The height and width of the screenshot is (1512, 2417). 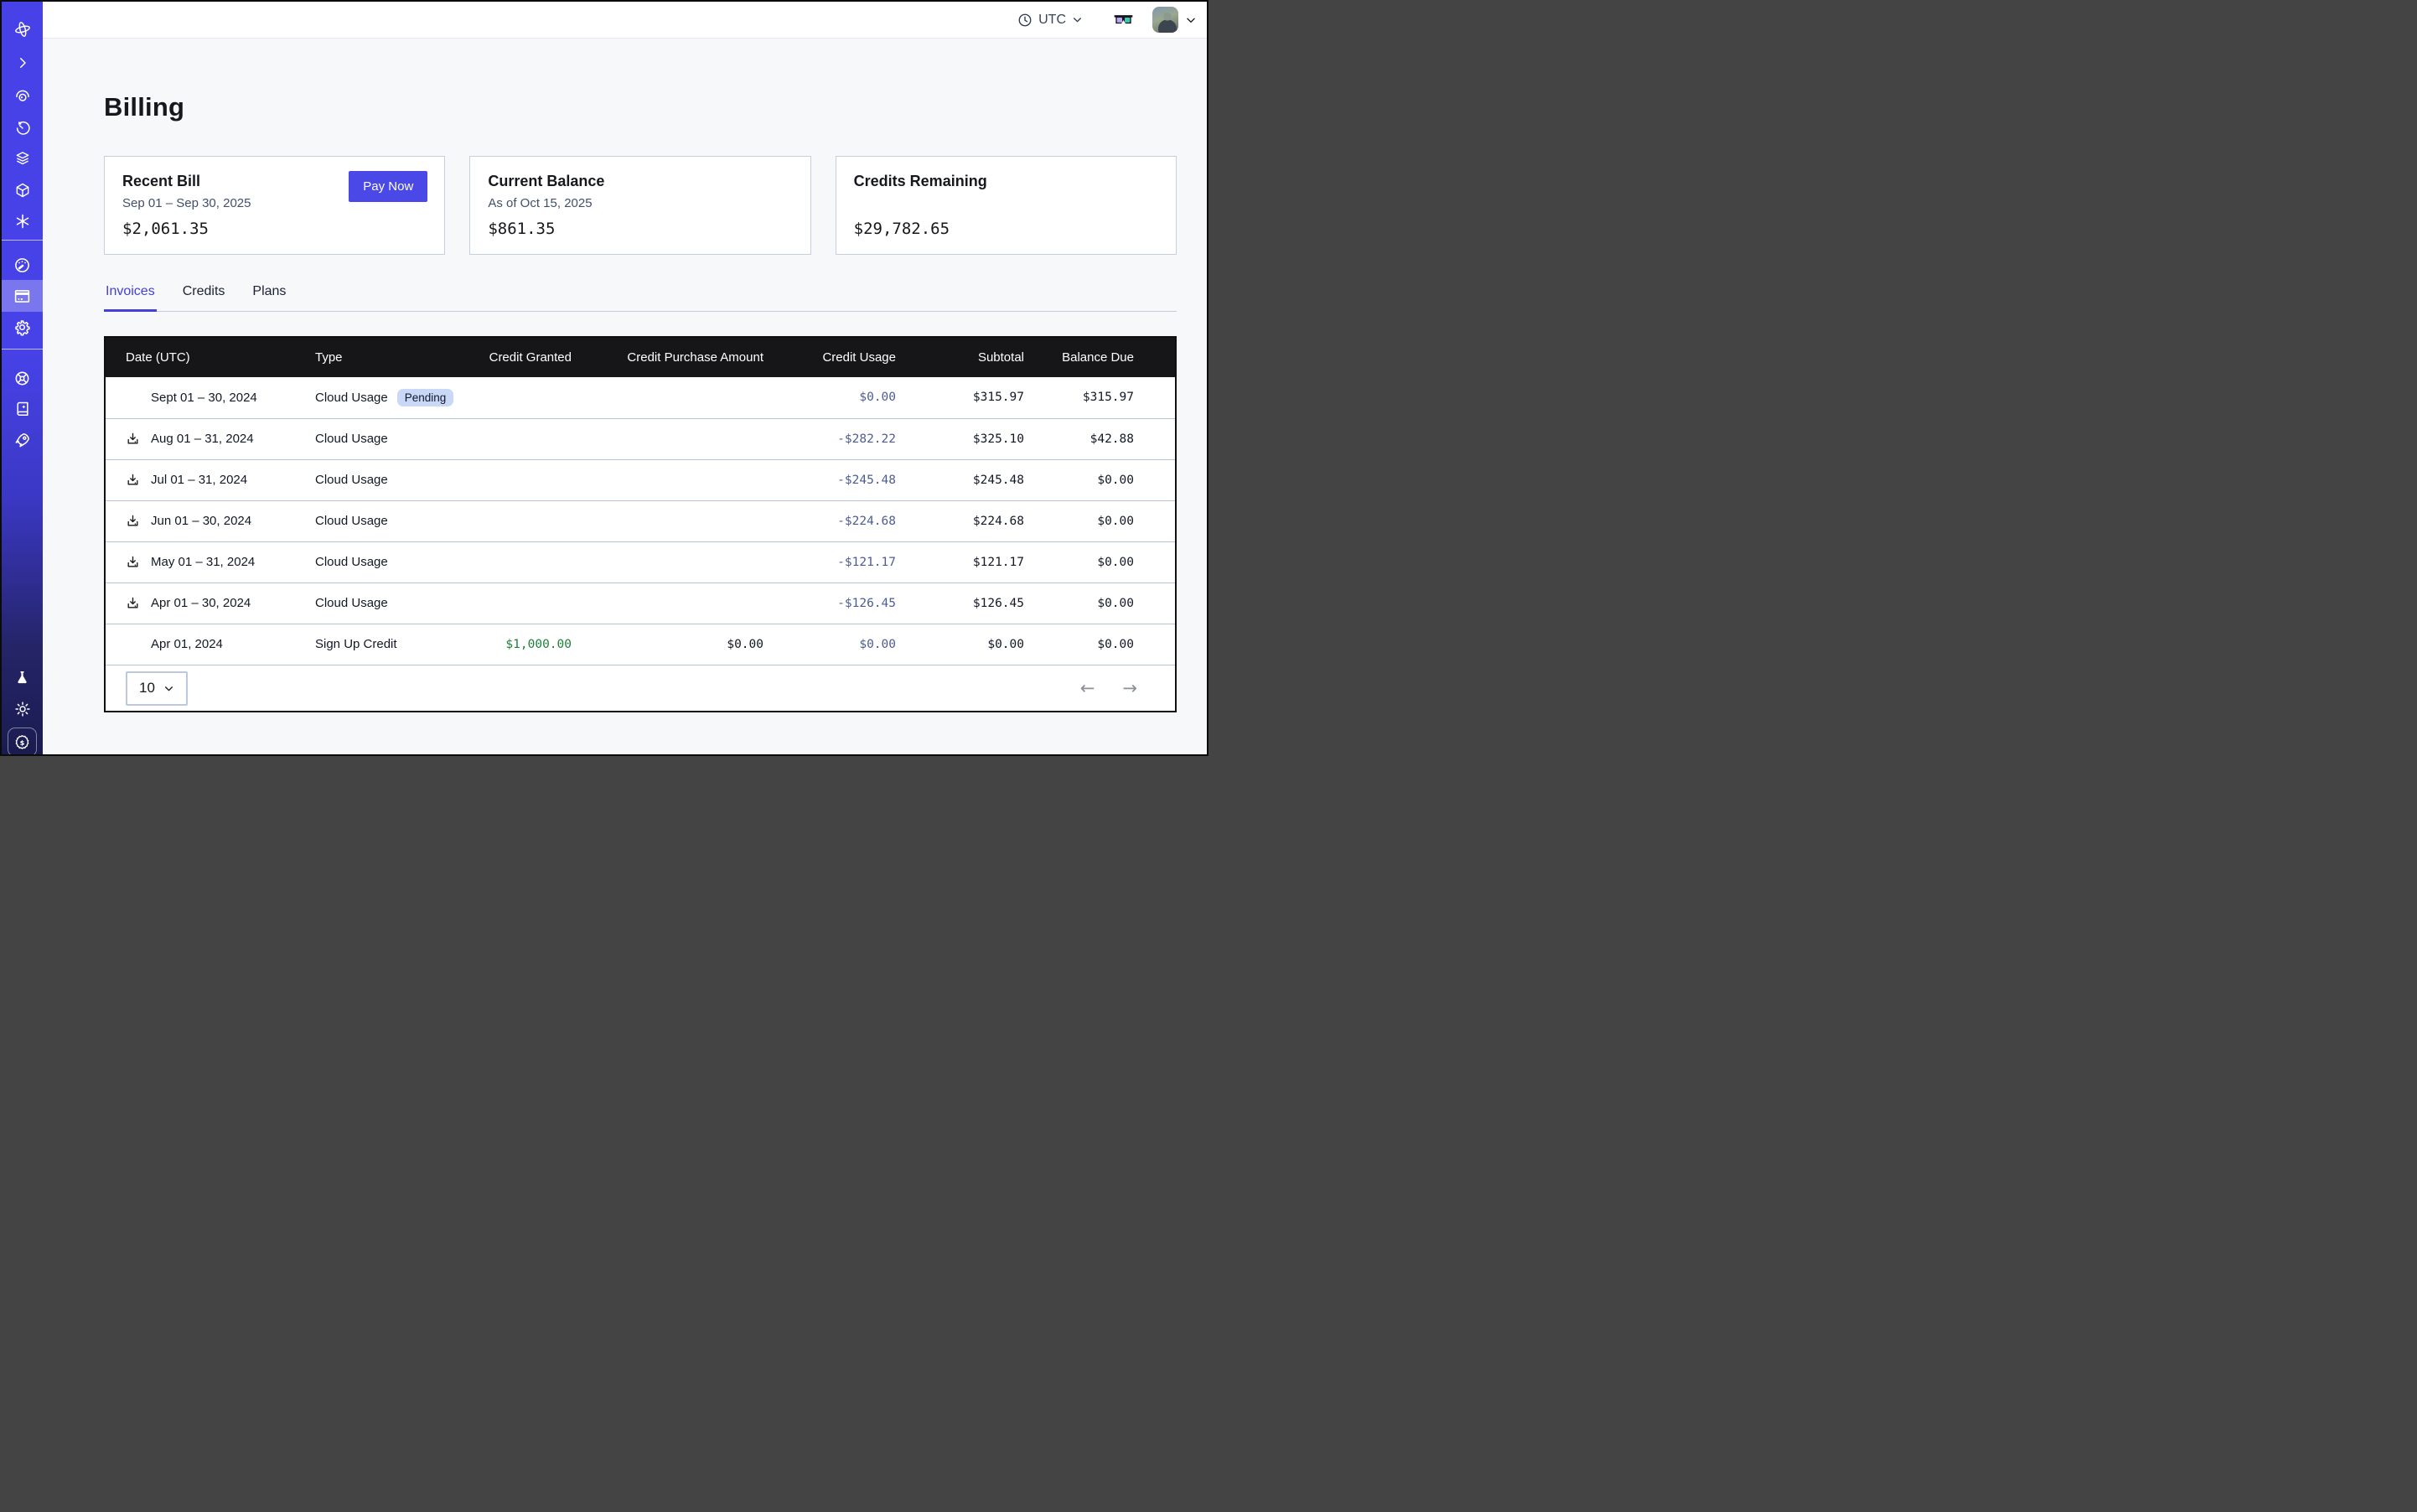 I want to click on dollar-badge-icon: $, so click(x=22, y=742).